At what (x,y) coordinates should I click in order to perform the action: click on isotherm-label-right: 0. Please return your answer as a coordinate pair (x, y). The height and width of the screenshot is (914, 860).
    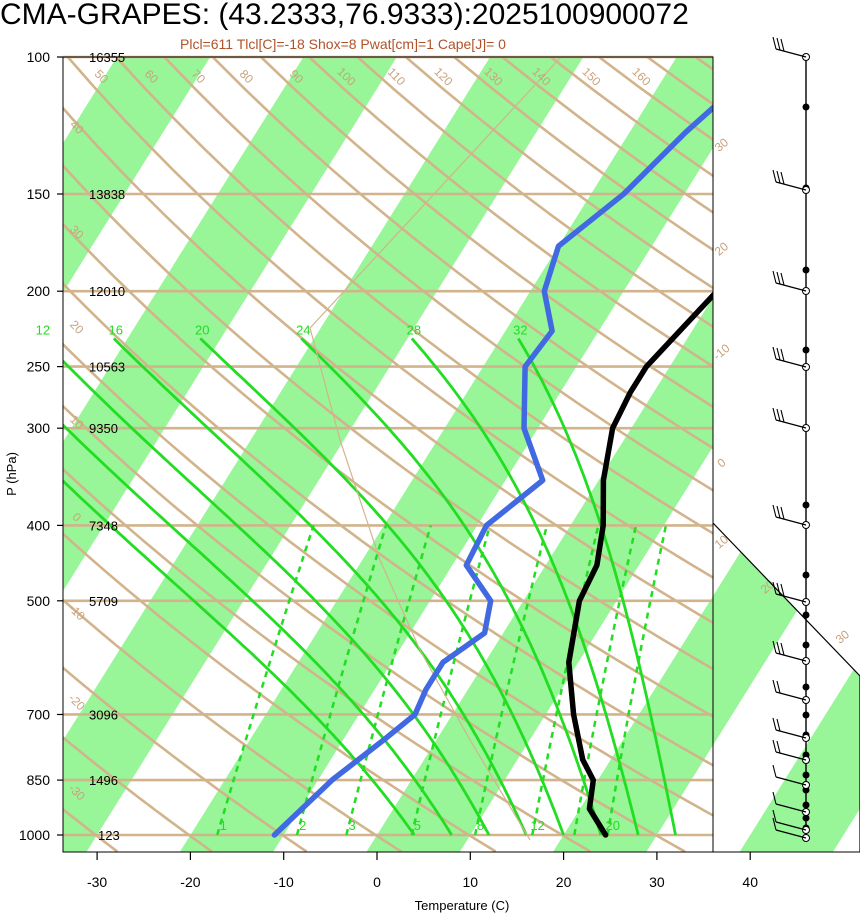
    Looking at the image, I should click on (721, 462).